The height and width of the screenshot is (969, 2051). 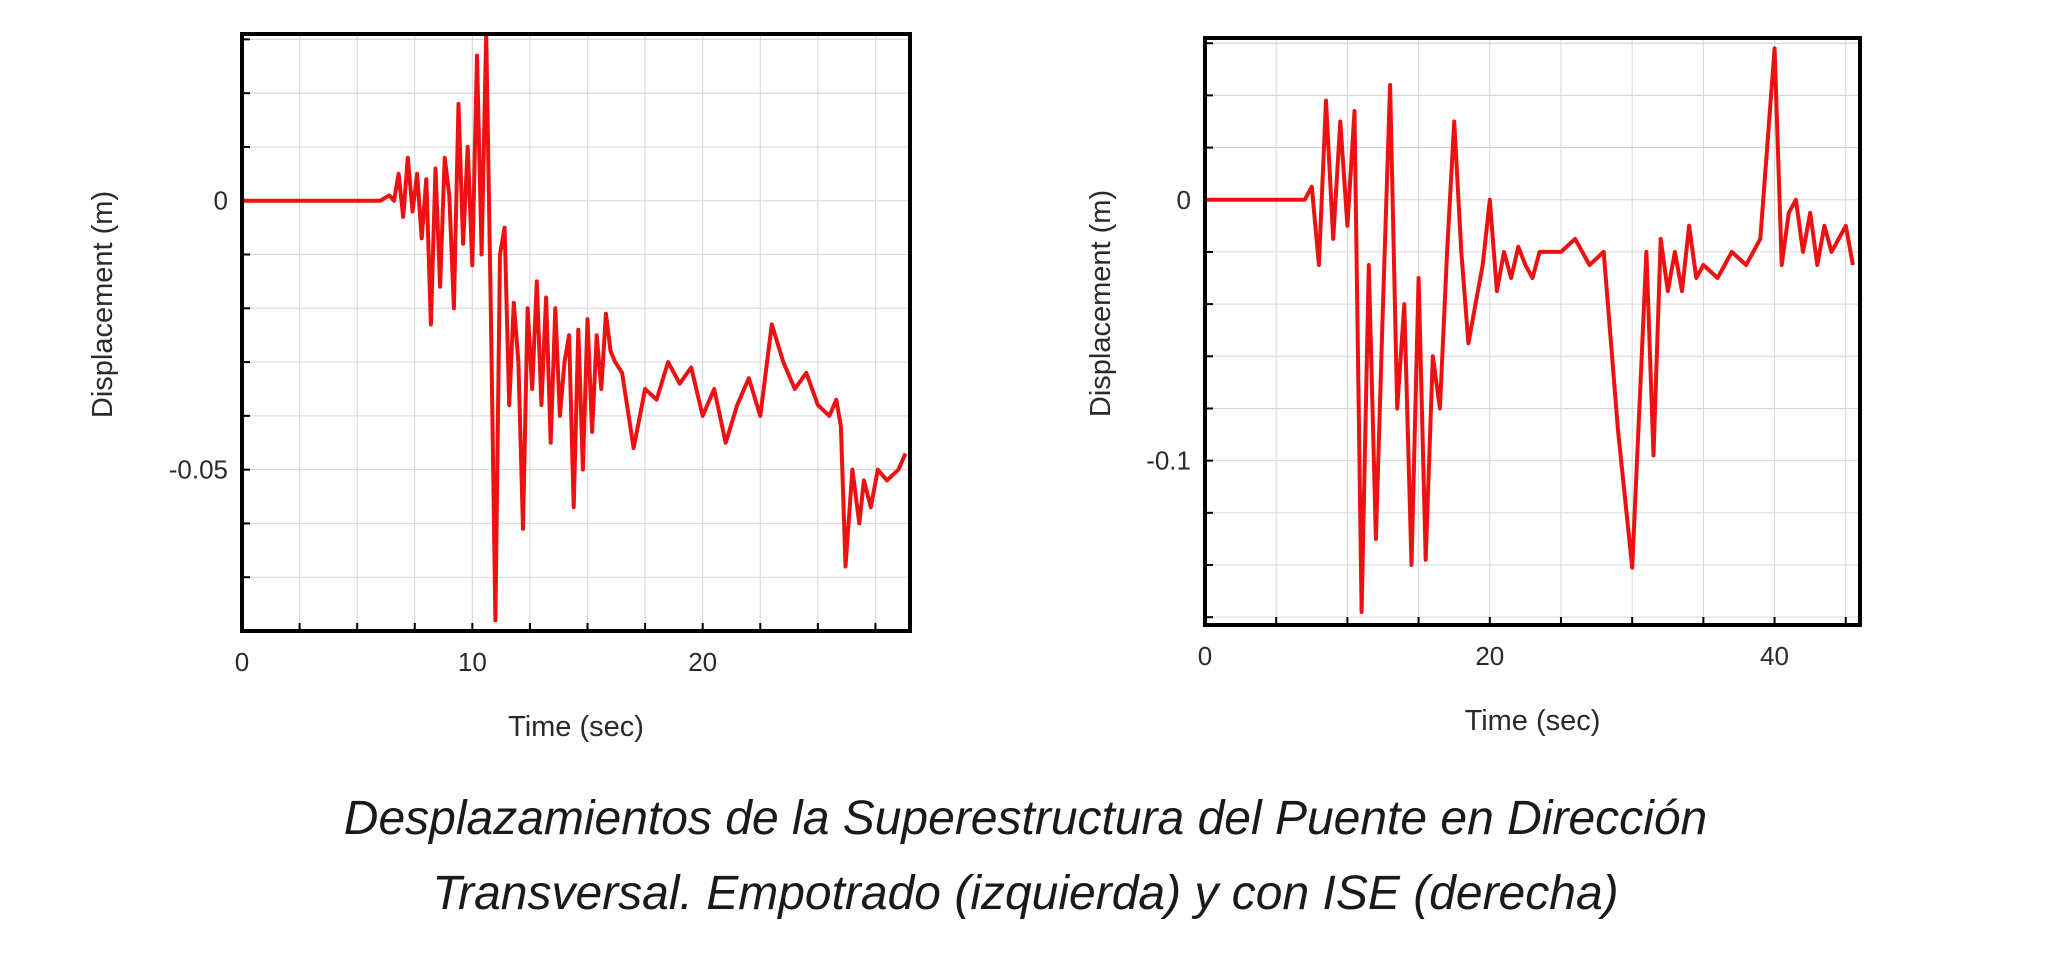 What do you see at coordinates (1774, 656) in the screenshot?
I see `chart-1-x-tick-label: 40` at bounding box center [1774, 656].